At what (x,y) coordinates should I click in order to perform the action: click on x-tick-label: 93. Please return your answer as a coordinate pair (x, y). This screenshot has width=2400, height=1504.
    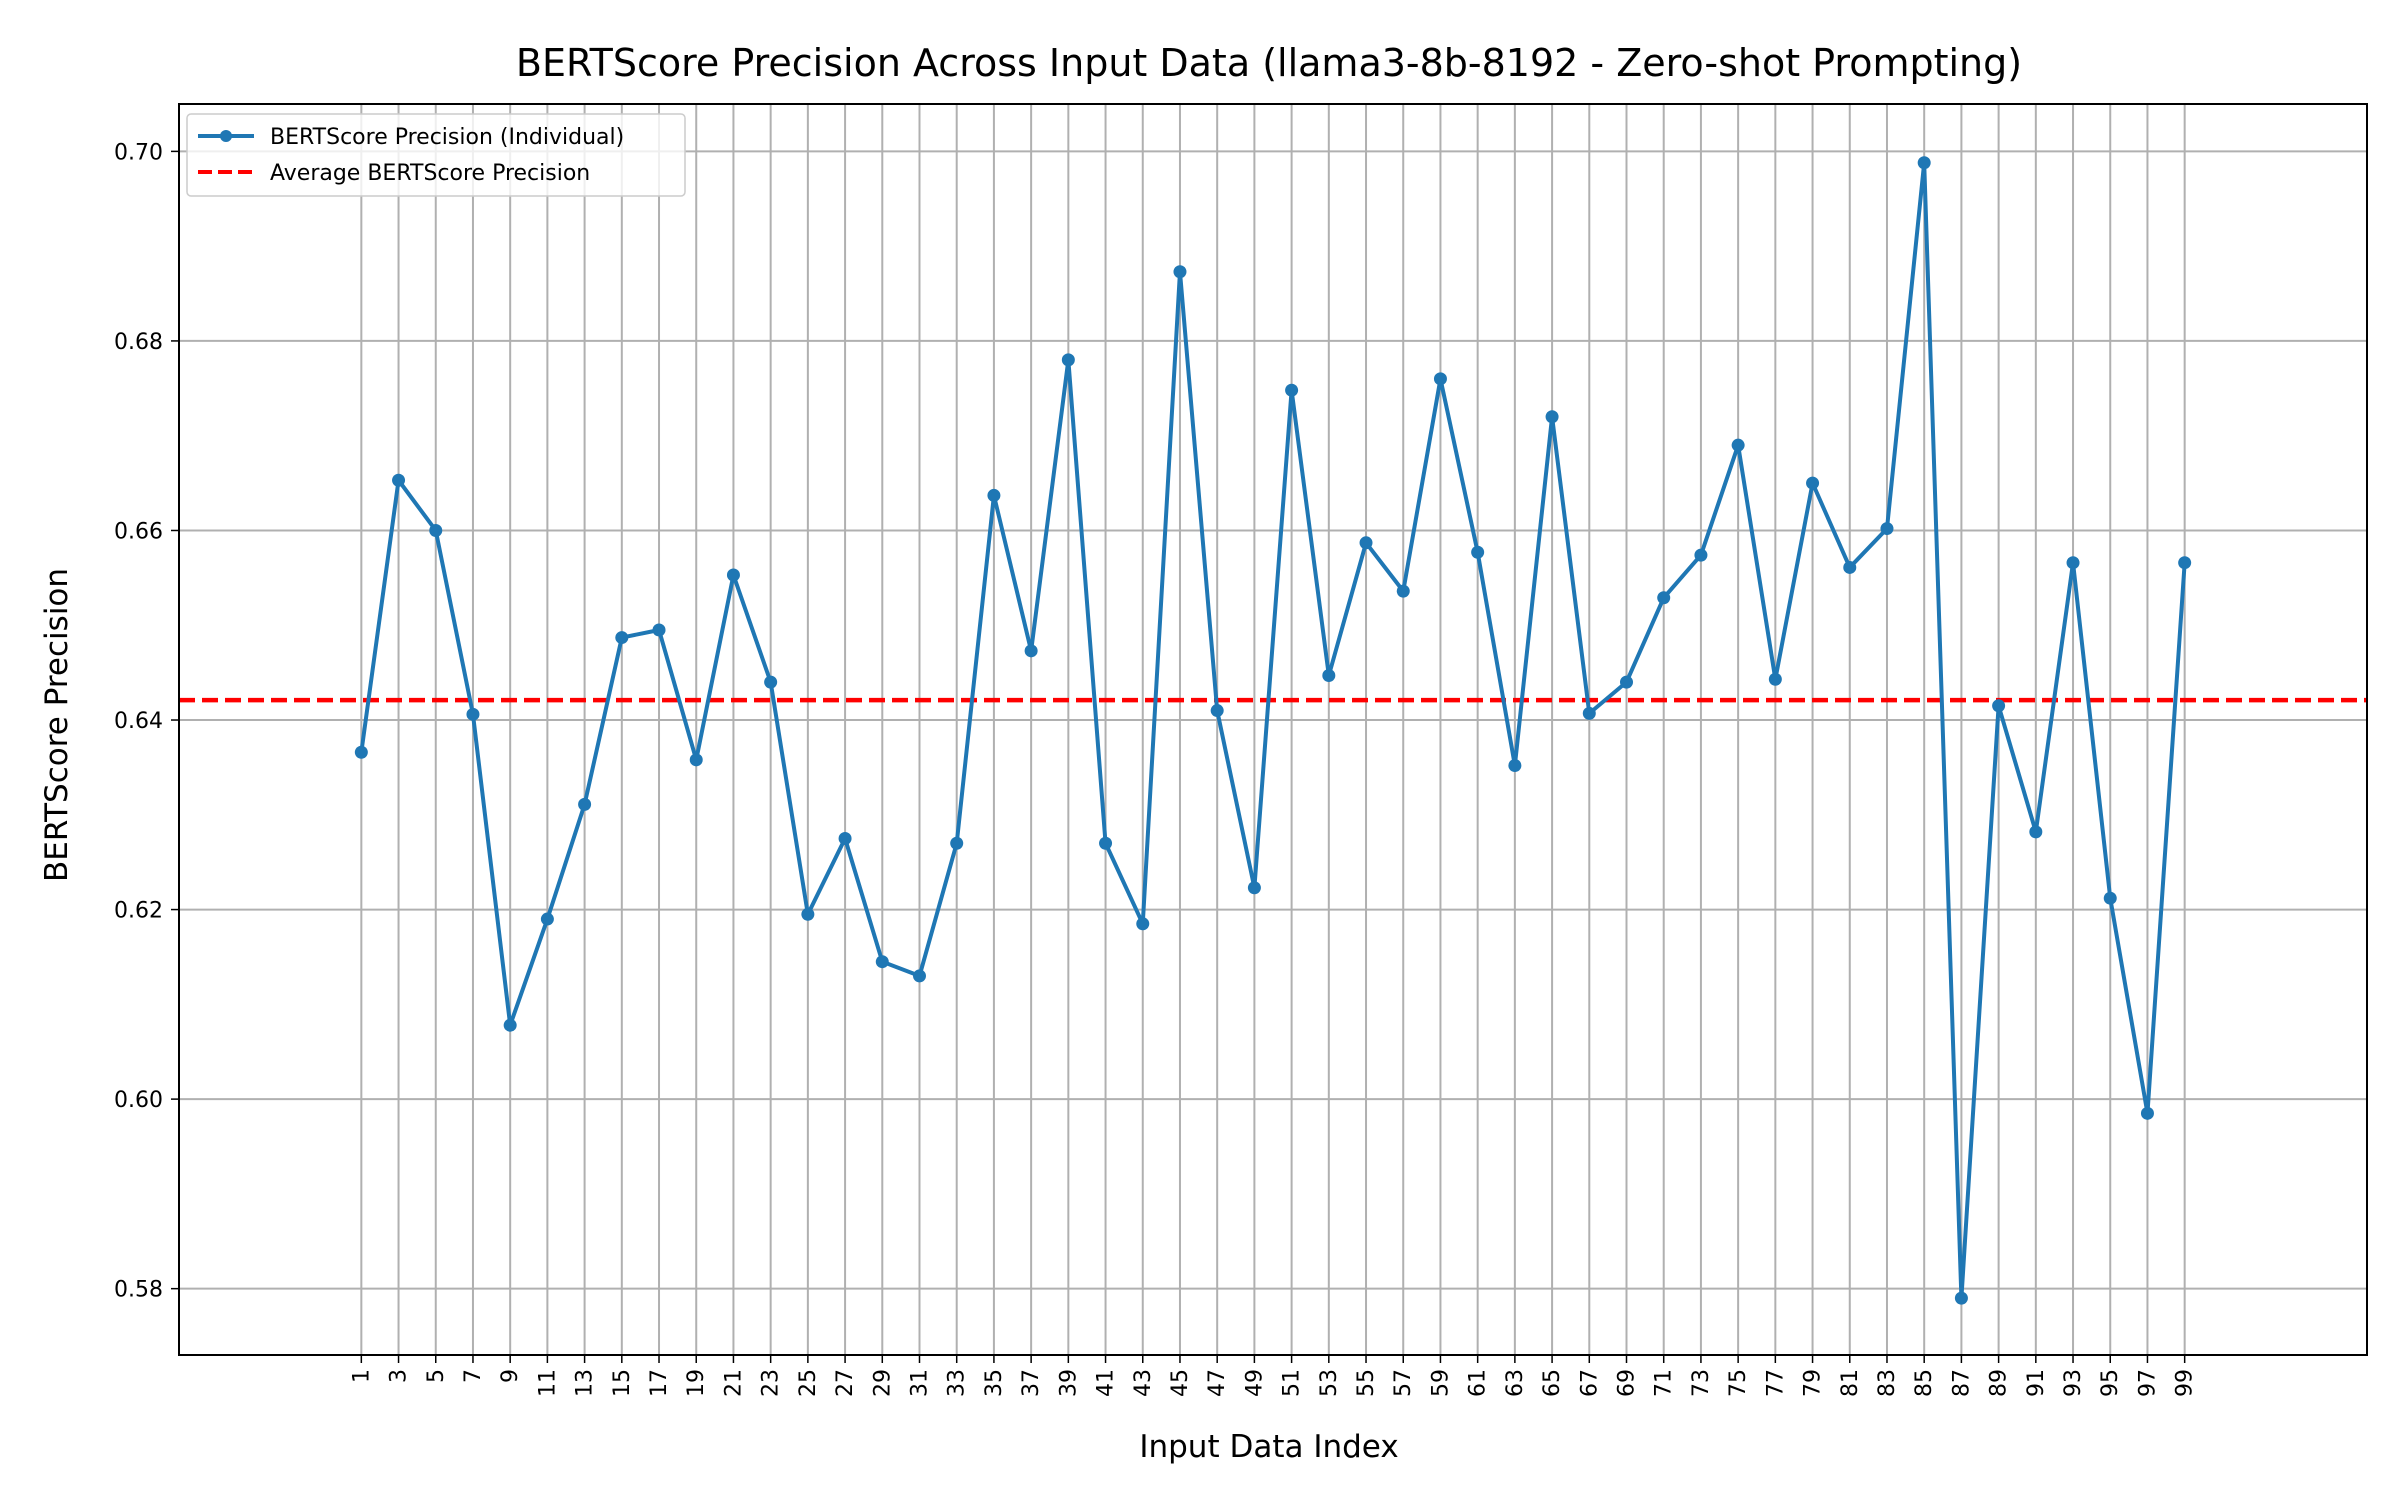
    Looking at the image, I should click on (2073, 1383).